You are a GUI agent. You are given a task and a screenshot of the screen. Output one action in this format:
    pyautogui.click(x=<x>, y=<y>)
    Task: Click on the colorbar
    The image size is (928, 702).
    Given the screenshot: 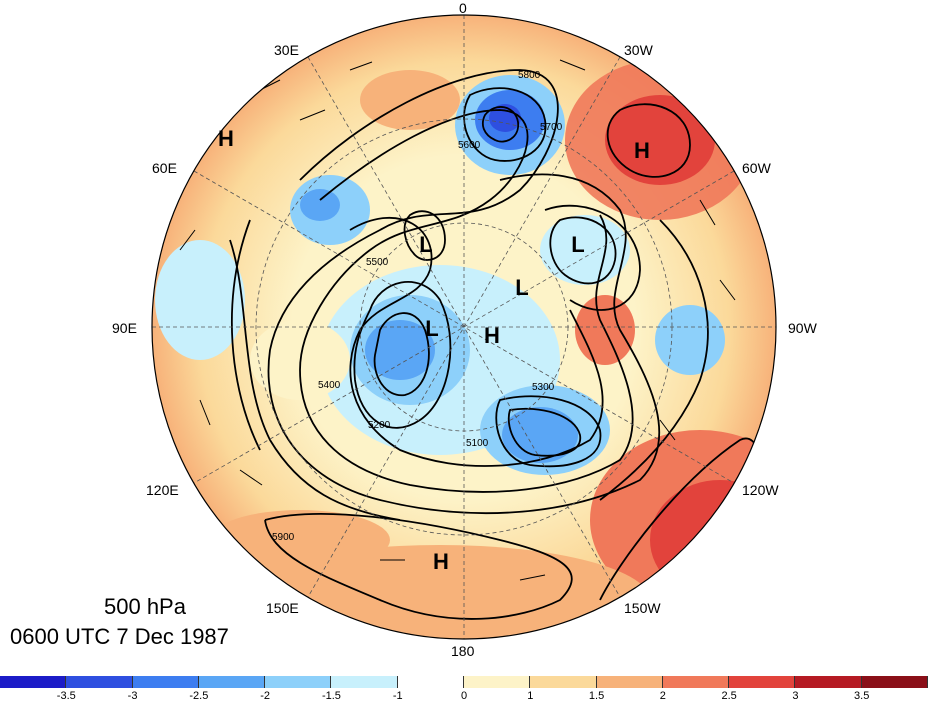 What is the action you would take?
    pyautogui.click(x=464, y=682)
    